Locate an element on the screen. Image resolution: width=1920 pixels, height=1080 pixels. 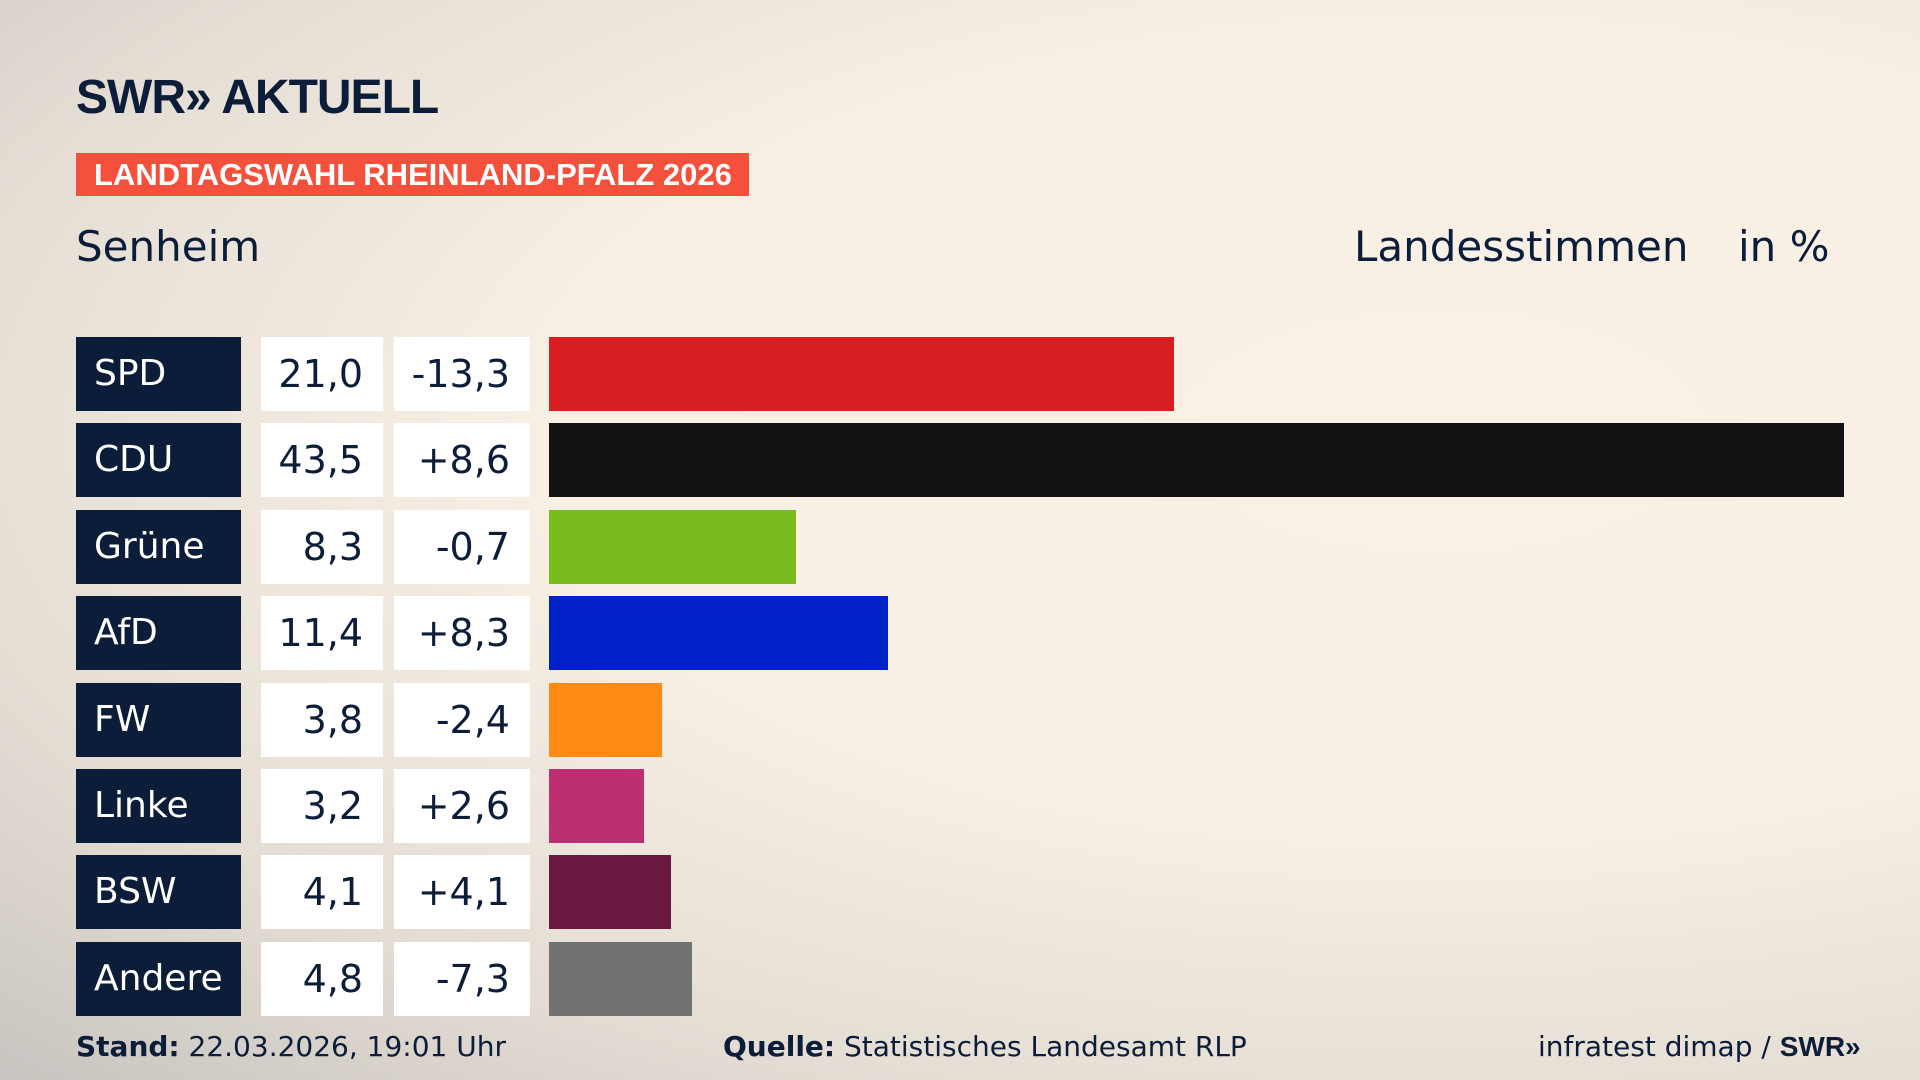
diff-label: -13,3 is located at coordinates (462, 374).